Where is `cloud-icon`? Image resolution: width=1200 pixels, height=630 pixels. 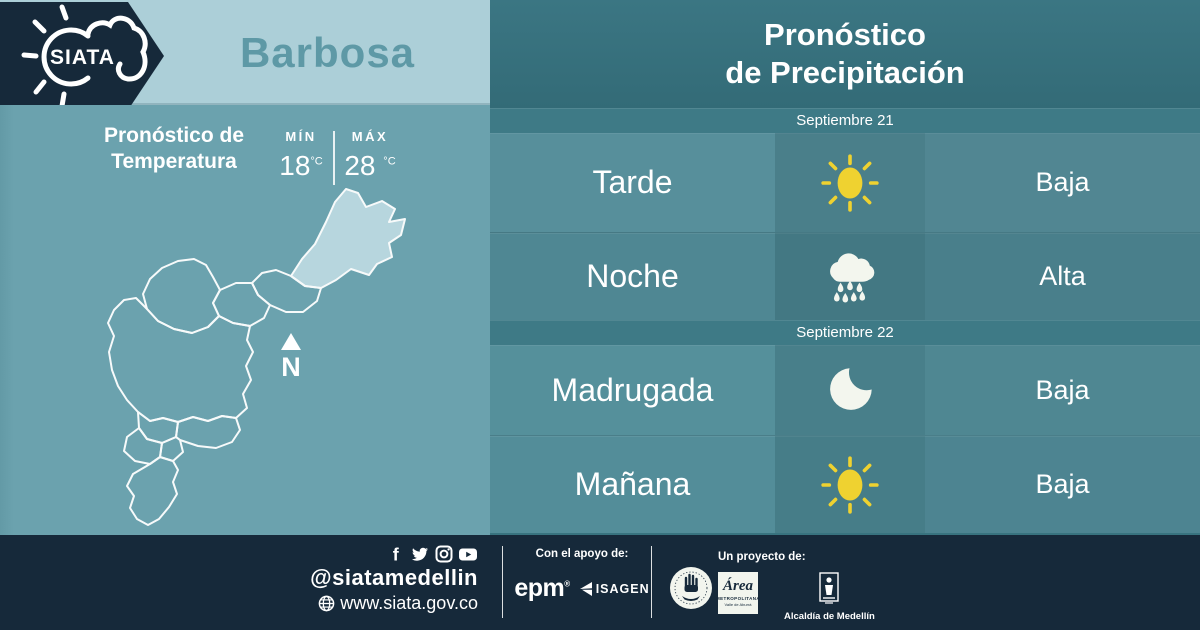
cloud-icon is located at coordinates (116, 48).